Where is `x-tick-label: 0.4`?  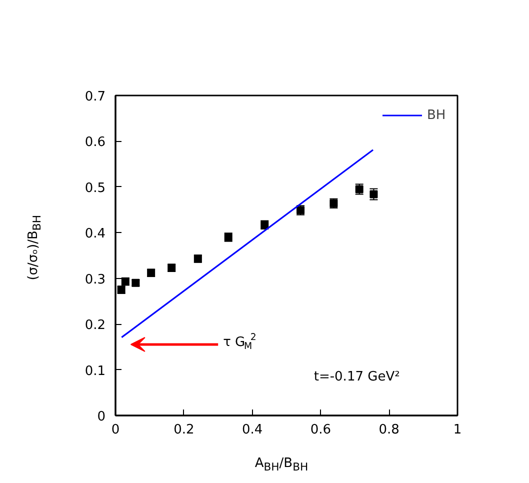 x-tick-label: 0.4 is located at coordinates (252, 430).